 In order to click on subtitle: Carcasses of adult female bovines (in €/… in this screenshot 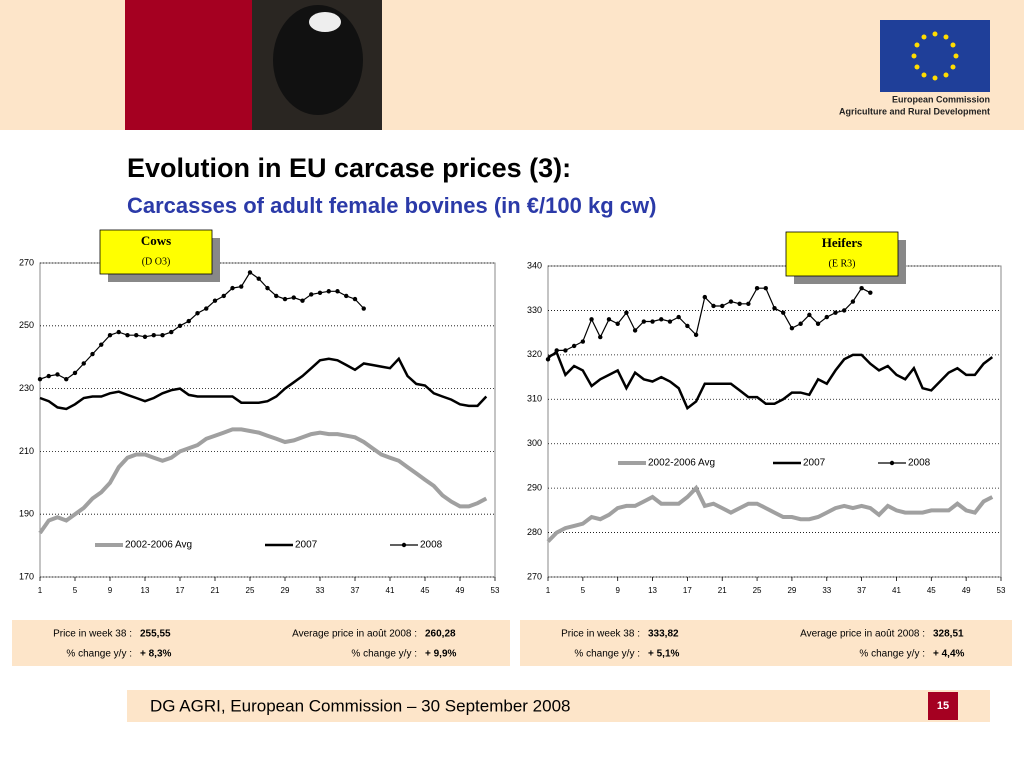, I will do `click(391, 205)`.